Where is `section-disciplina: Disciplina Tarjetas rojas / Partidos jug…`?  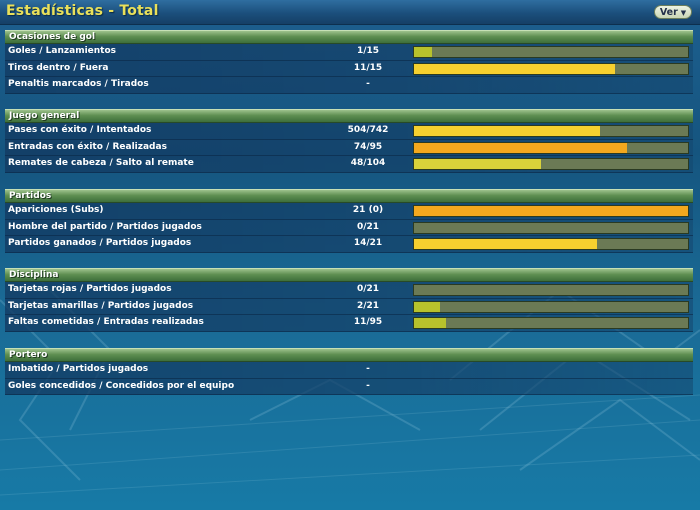
section-disciplina: Disciplina Tarjetas rojas / Partidos jug… is located at coordinates (349, 300).